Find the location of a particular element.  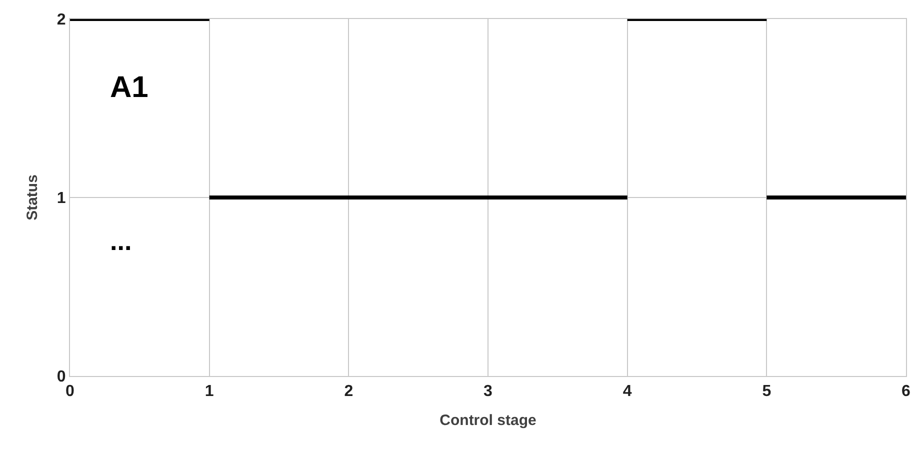

y-tick-label: 0 is located at coordinates (61, 377).